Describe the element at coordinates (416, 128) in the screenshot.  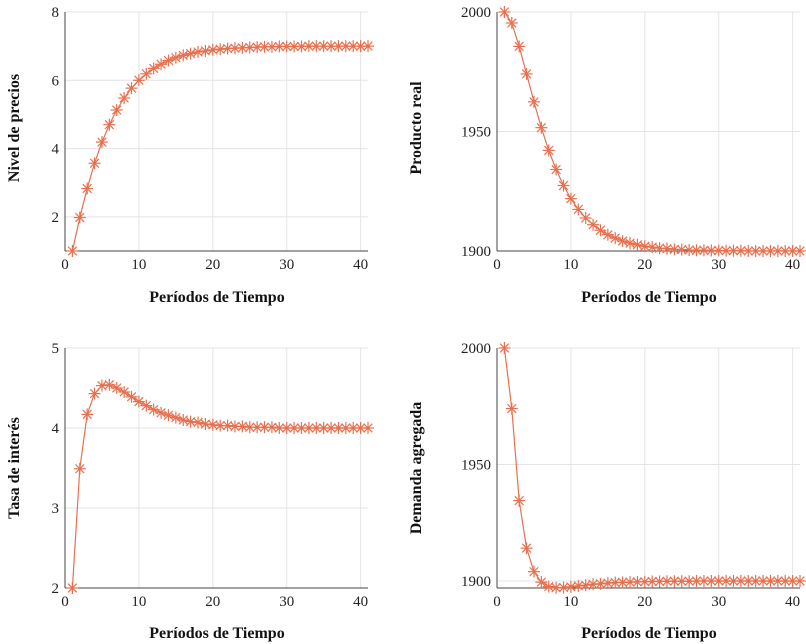
I see `y-axis-label: Producto real` at that location.